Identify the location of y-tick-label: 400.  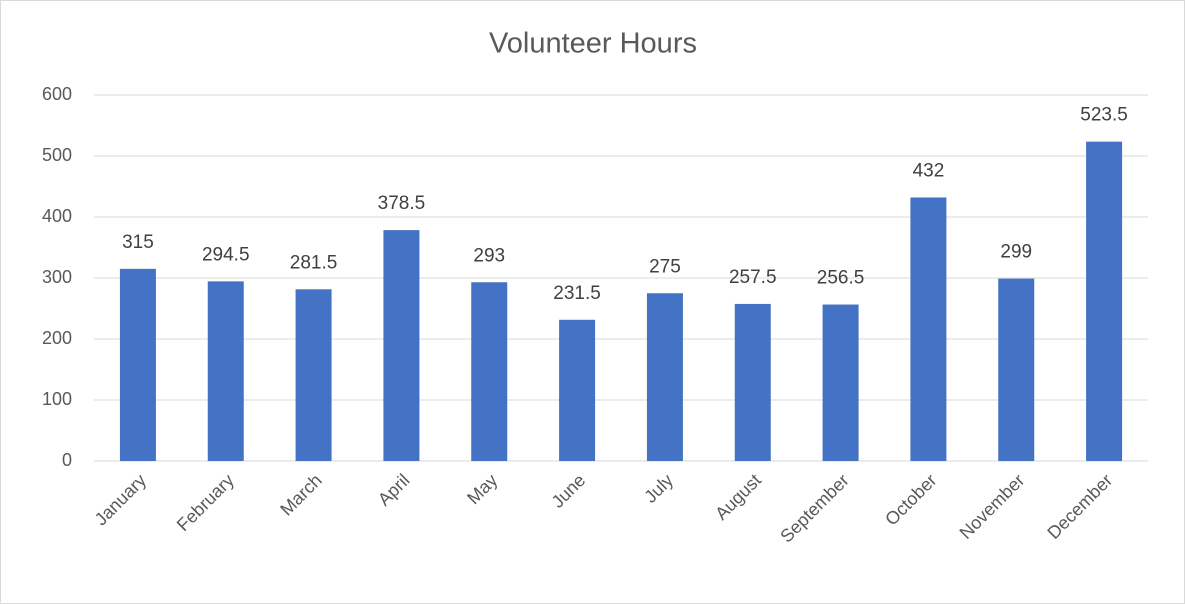
(57, 216).